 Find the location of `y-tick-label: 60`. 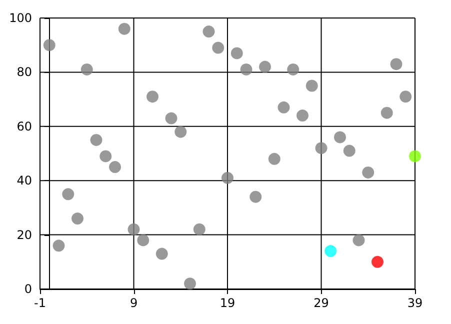

y-tick-label: 60 is located at coordinates (24, 126).